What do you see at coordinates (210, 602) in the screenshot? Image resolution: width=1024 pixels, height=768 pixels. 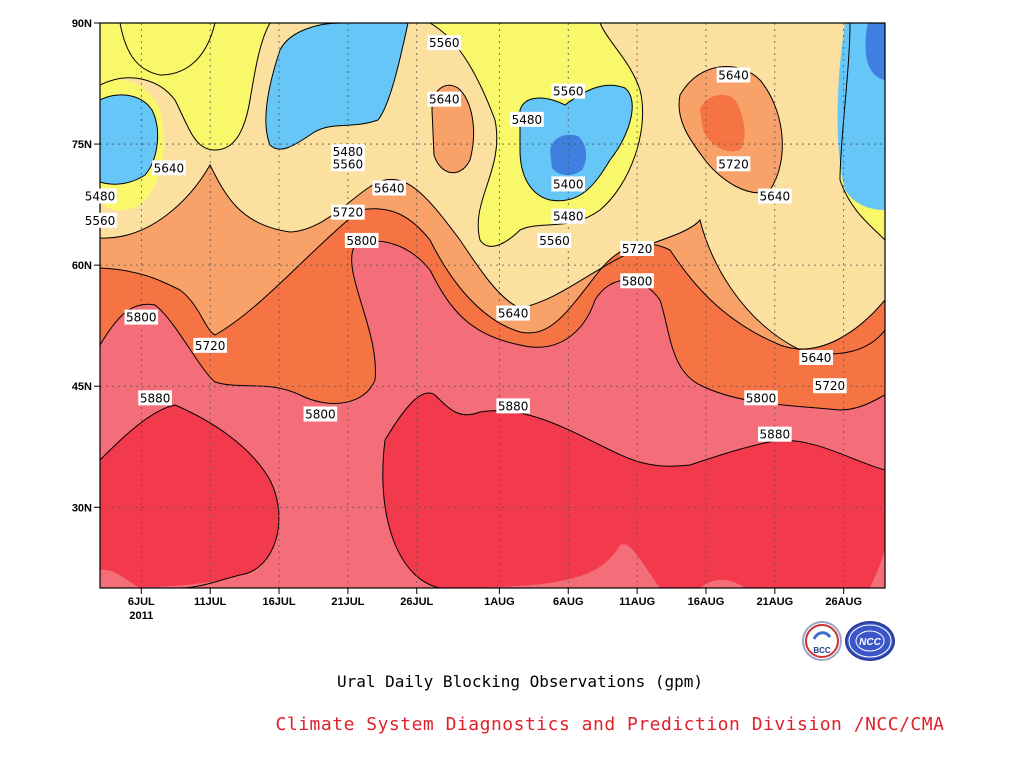 I see `x-tick-label: 11JUL` at bounding box center [210, 602].